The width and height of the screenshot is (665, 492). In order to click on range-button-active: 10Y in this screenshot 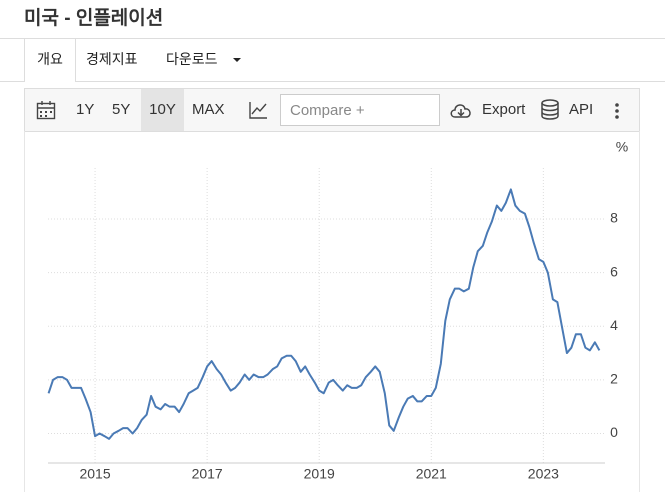, I will do `click(162, 110)`.